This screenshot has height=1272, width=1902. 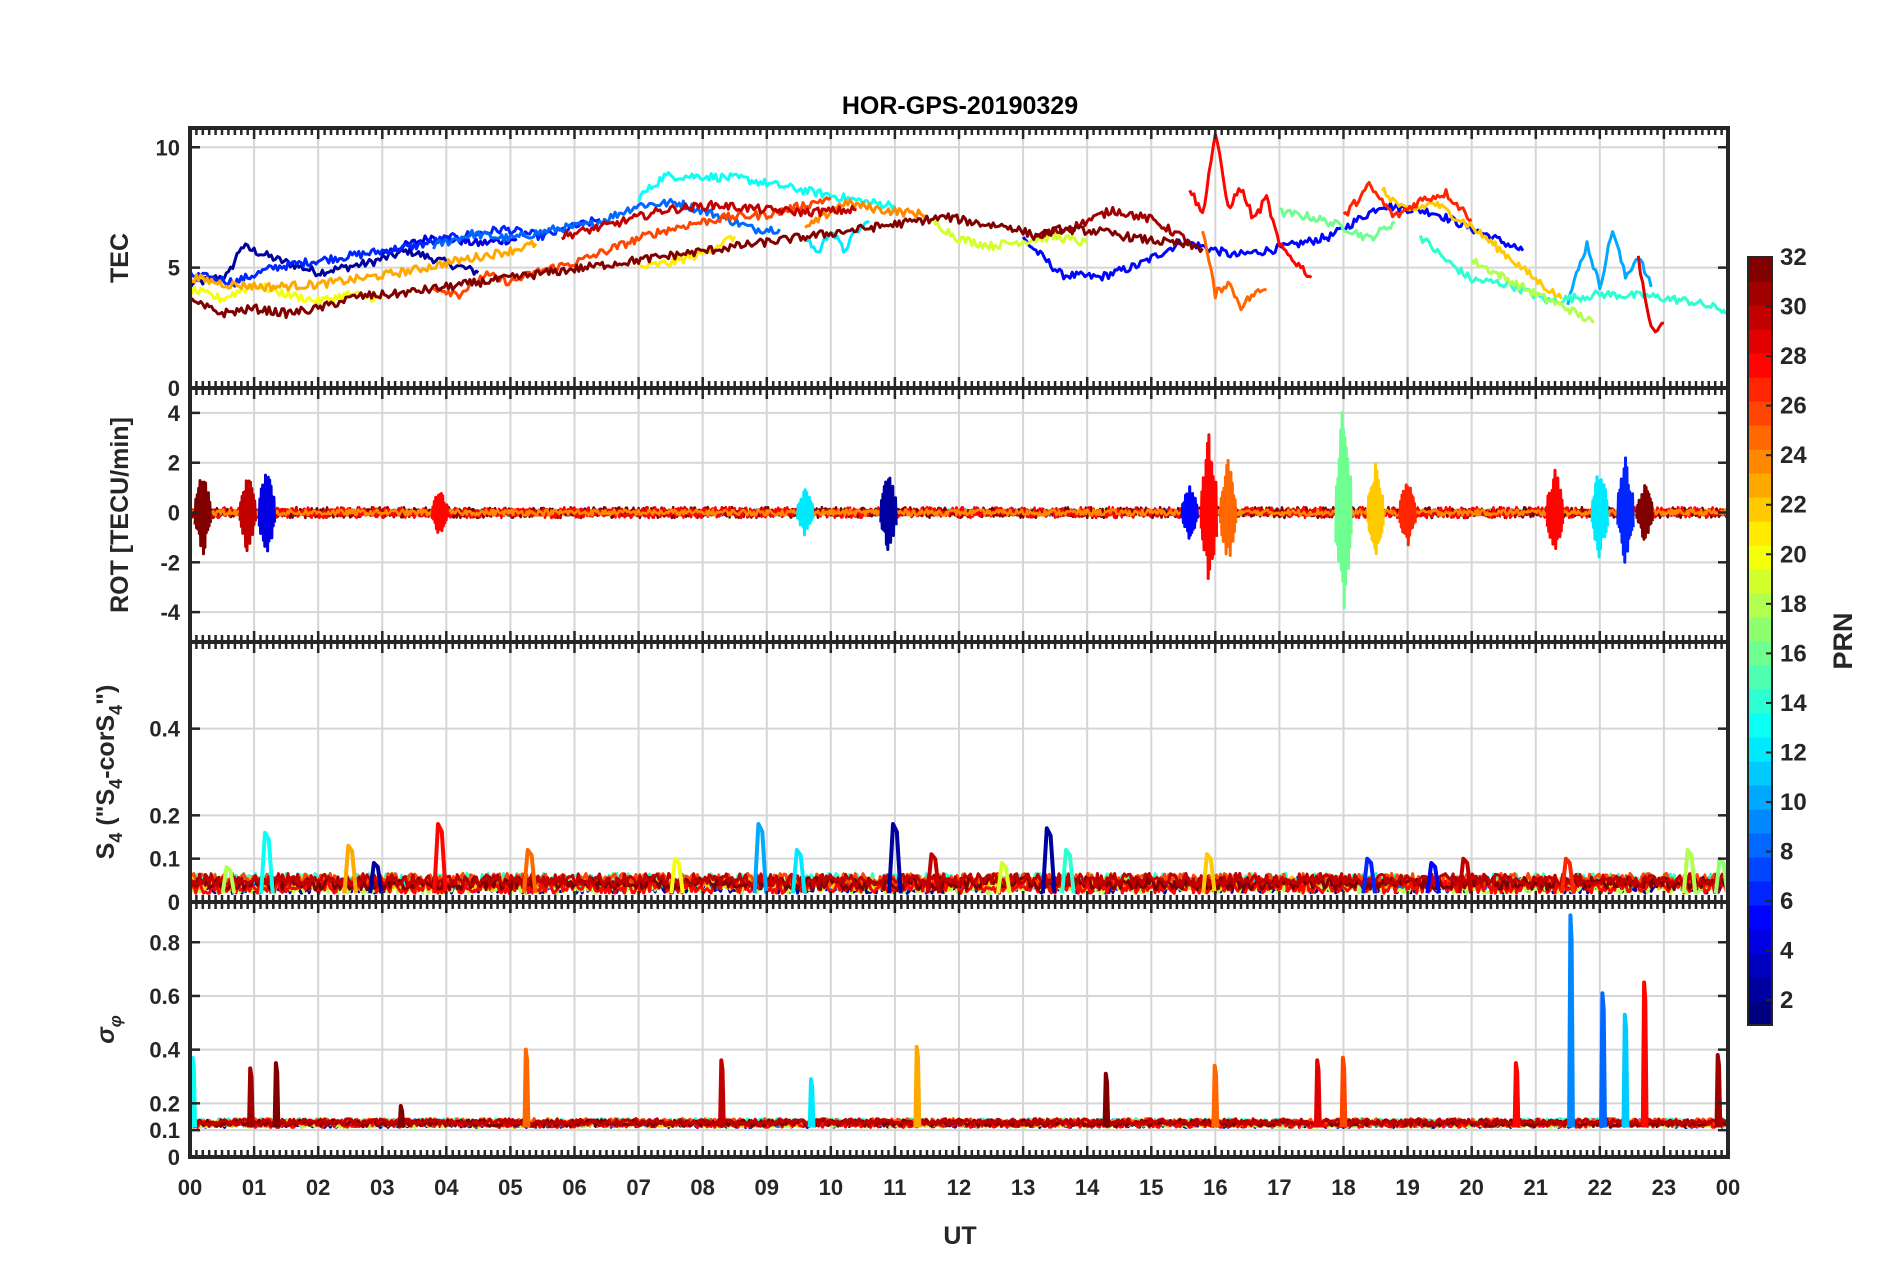 What do you see at coordinates (318, 1187) in the screenshot?
I see `x-tick-label: 02` at bounding box center [318, 1187].